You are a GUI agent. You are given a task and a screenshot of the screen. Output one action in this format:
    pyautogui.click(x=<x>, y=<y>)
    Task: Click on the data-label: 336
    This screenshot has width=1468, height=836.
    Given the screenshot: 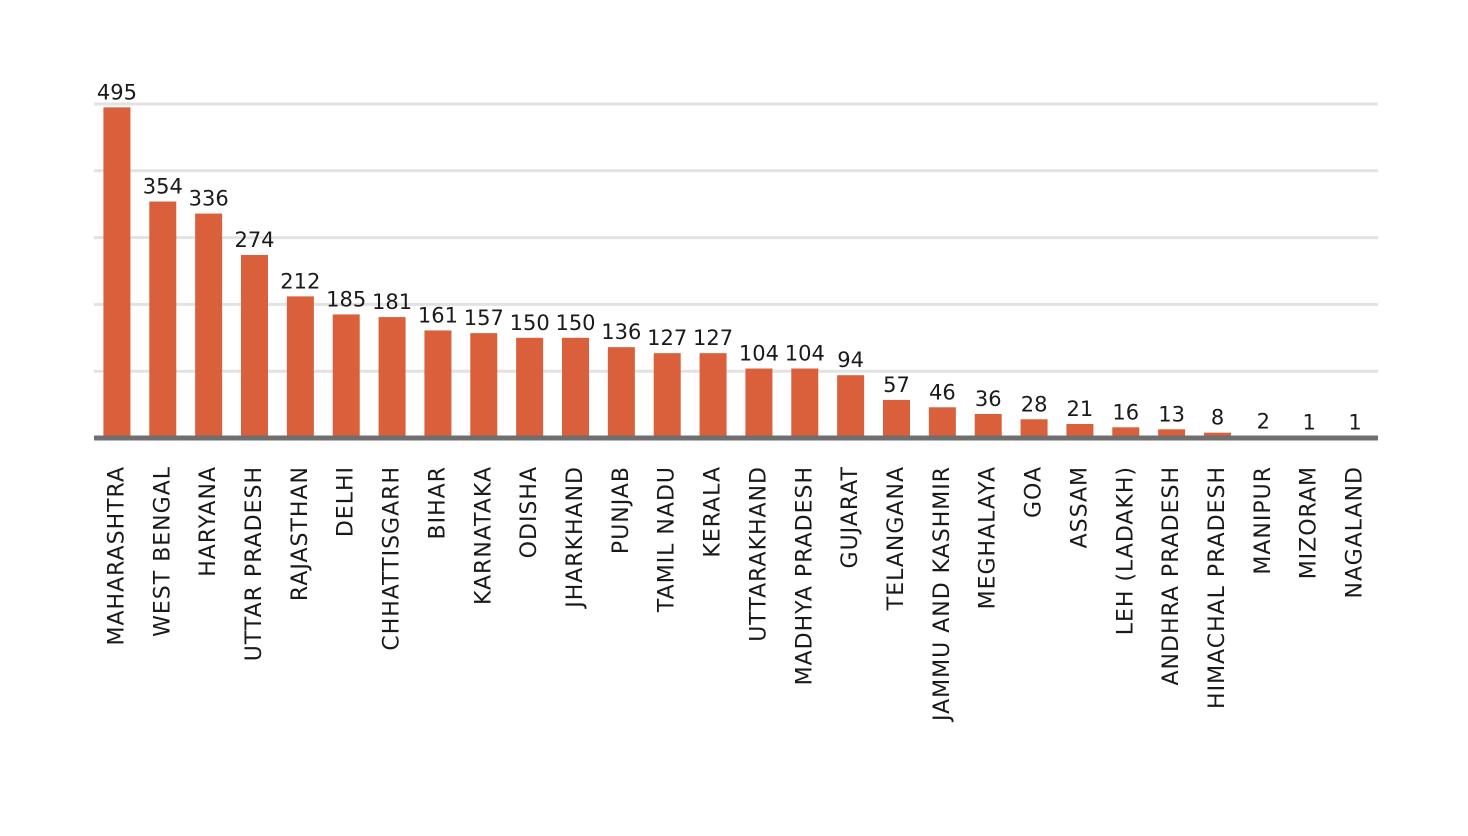 What is the action you would take?
    pyautogui.click(x=209, y=199)
    